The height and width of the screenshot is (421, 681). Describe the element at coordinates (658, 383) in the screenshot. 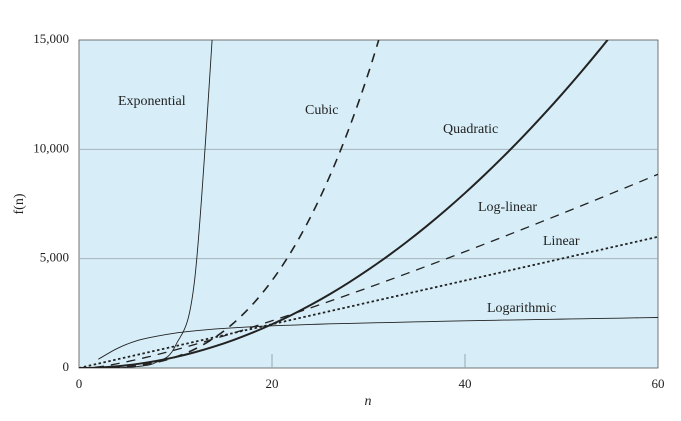

I see `x-tick-label: 60` at that location.